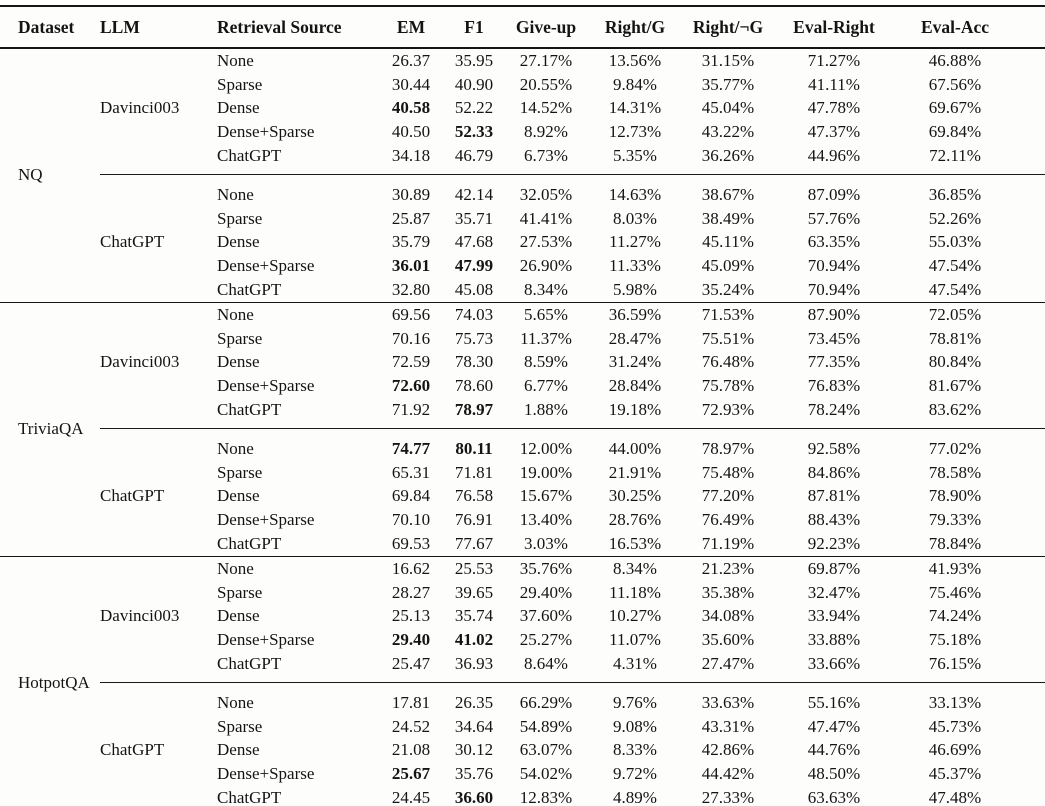 The height and width of the screenshot is (806, 1045). I want to click on metric-cell-eval_right: 87.09%, so click(834, 194).